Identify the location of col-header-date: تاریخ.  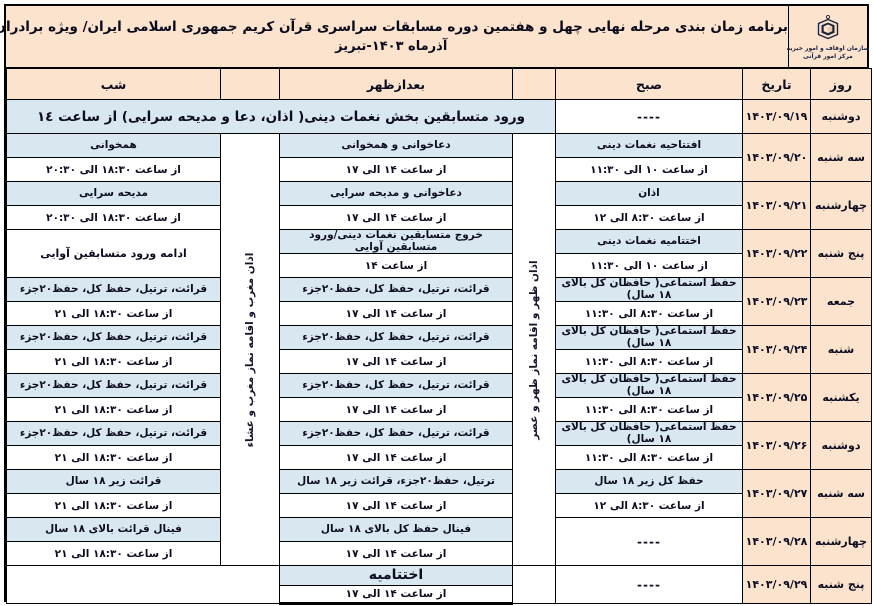
(776, 84).